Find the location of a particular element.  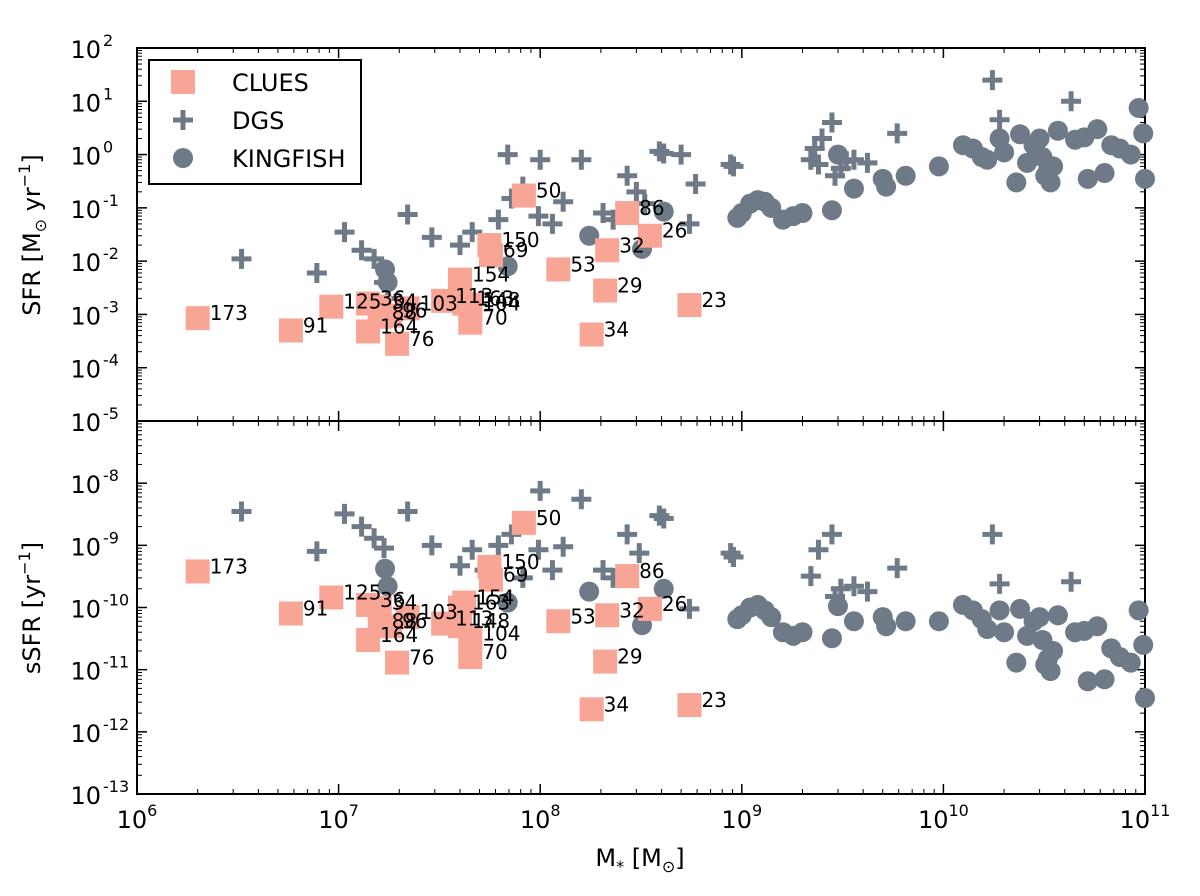

clues-point-label: 154 is located at coordinates (491, 275).